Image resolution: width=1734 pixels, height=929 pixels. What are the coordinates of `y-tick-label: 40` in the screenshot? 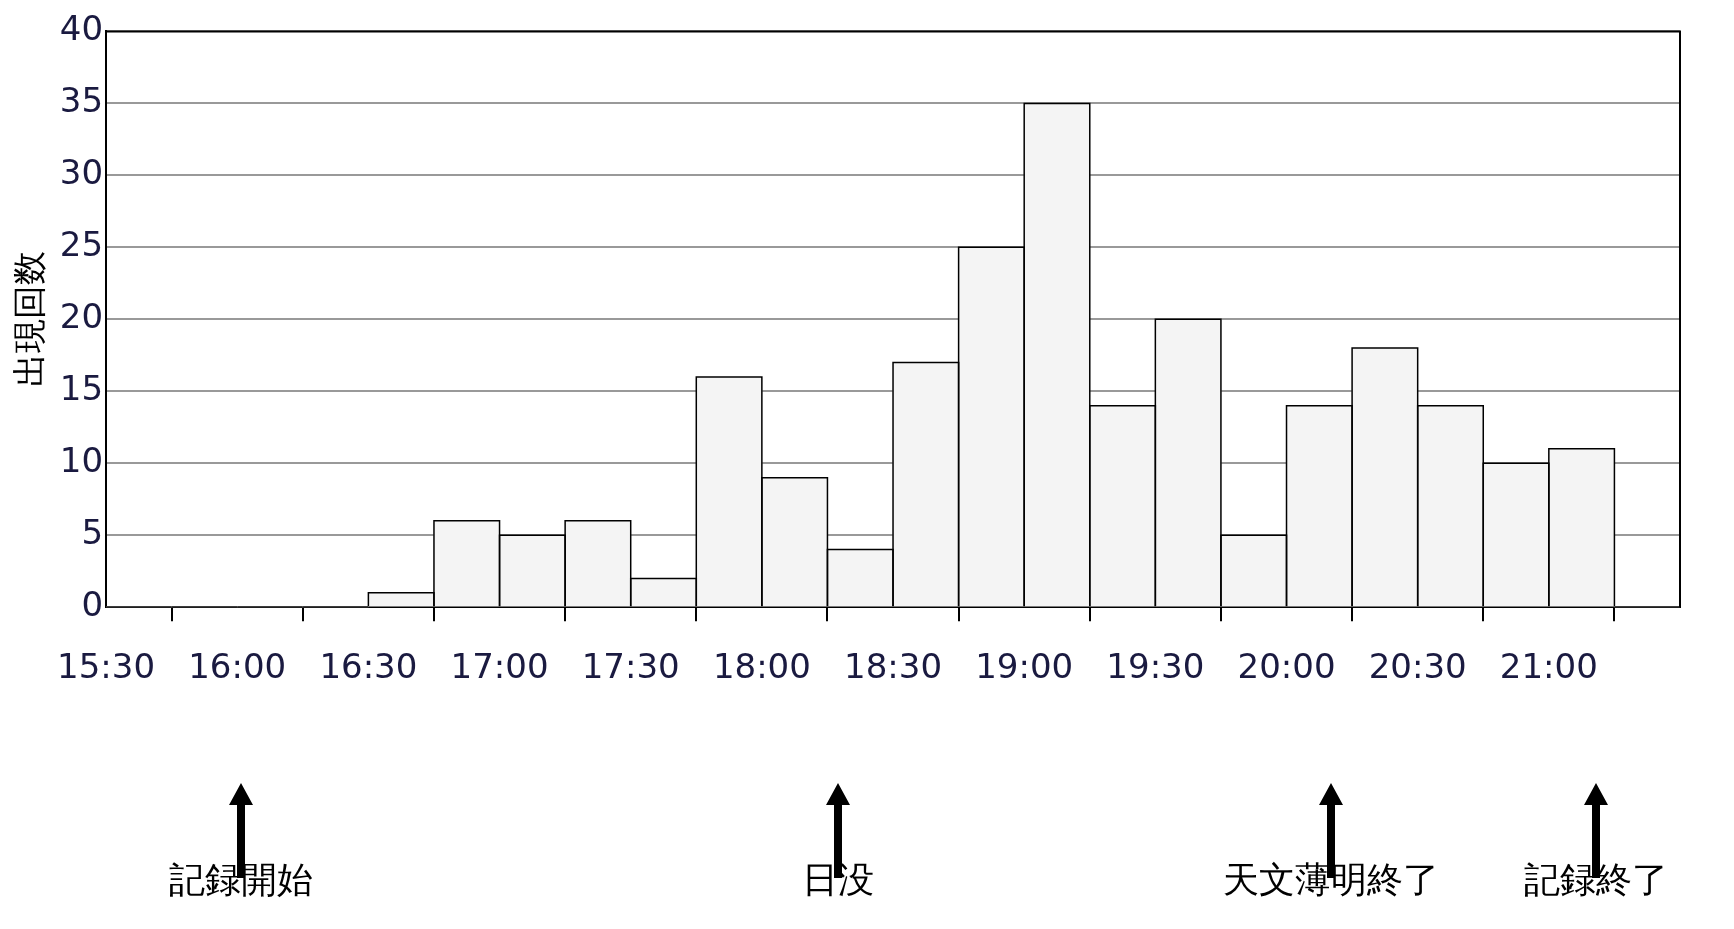 It's located at (81, 28).